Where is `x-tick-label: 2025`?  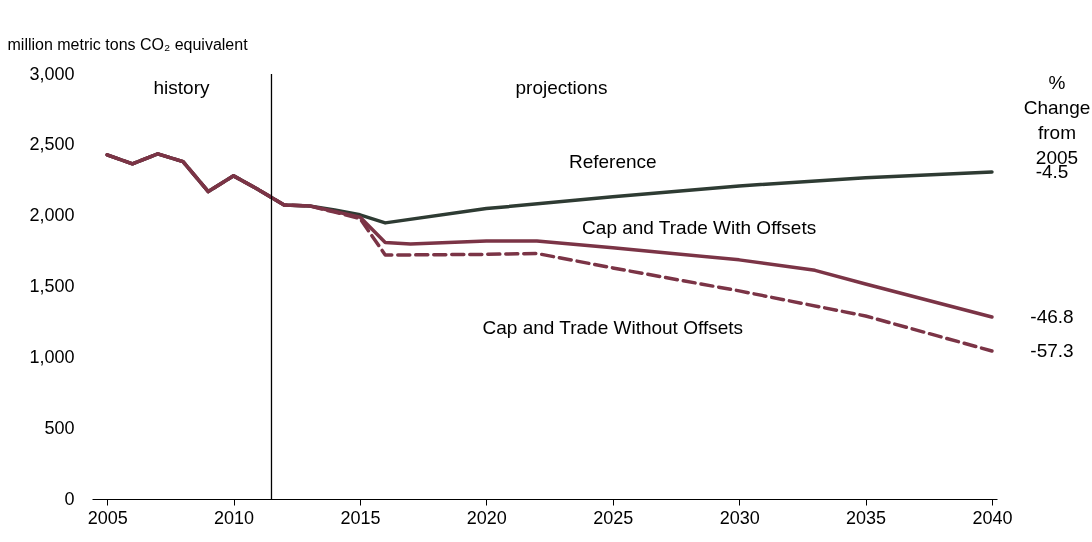 x-tick-label: 2025 is located at coordinates (613, 517).